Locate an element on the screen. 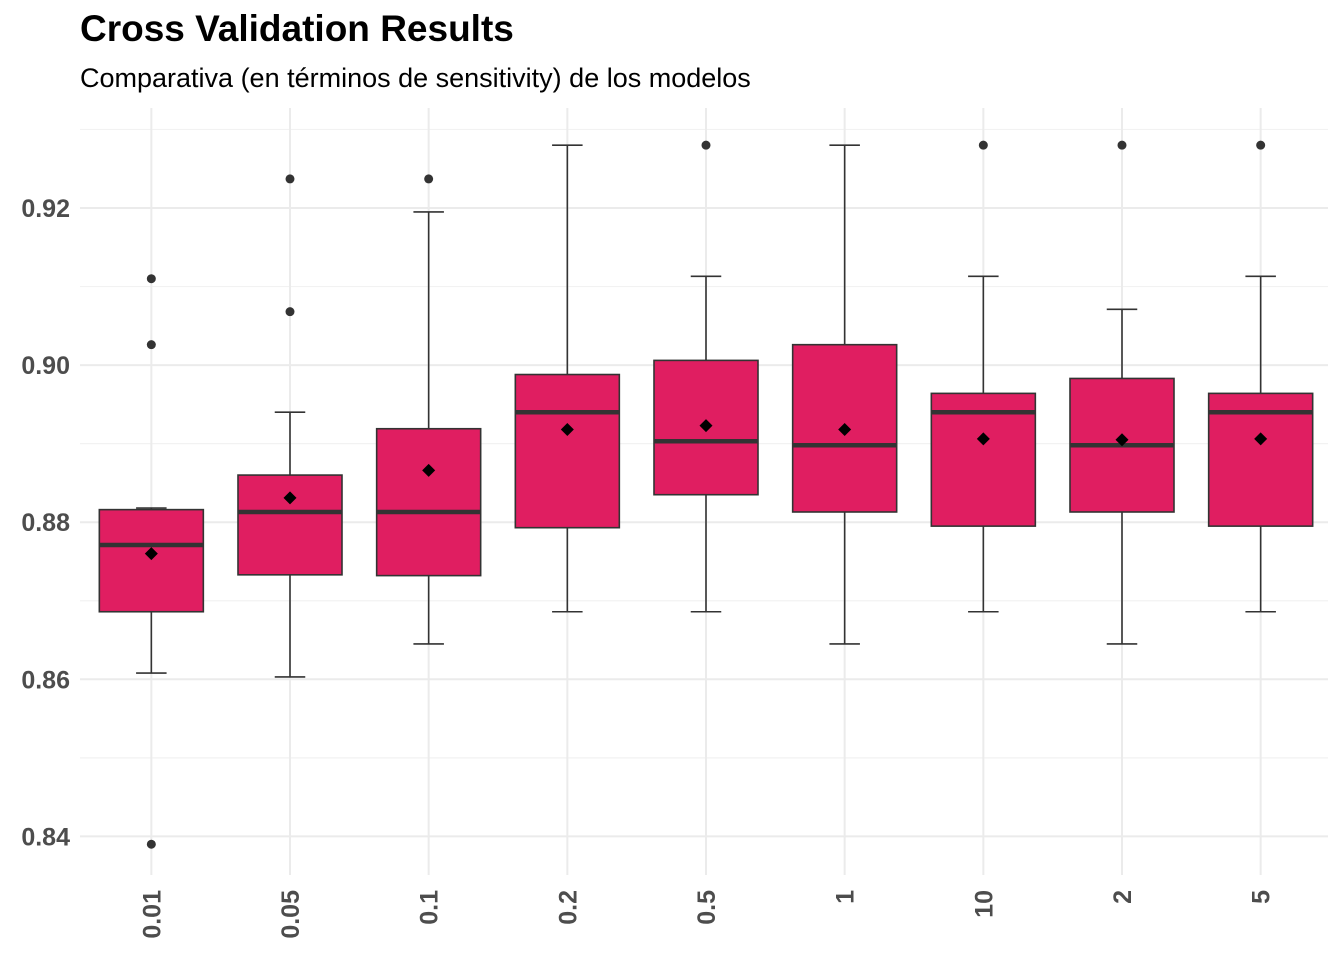  x-tick-label: 2 is located at coordinates (1123, 897).